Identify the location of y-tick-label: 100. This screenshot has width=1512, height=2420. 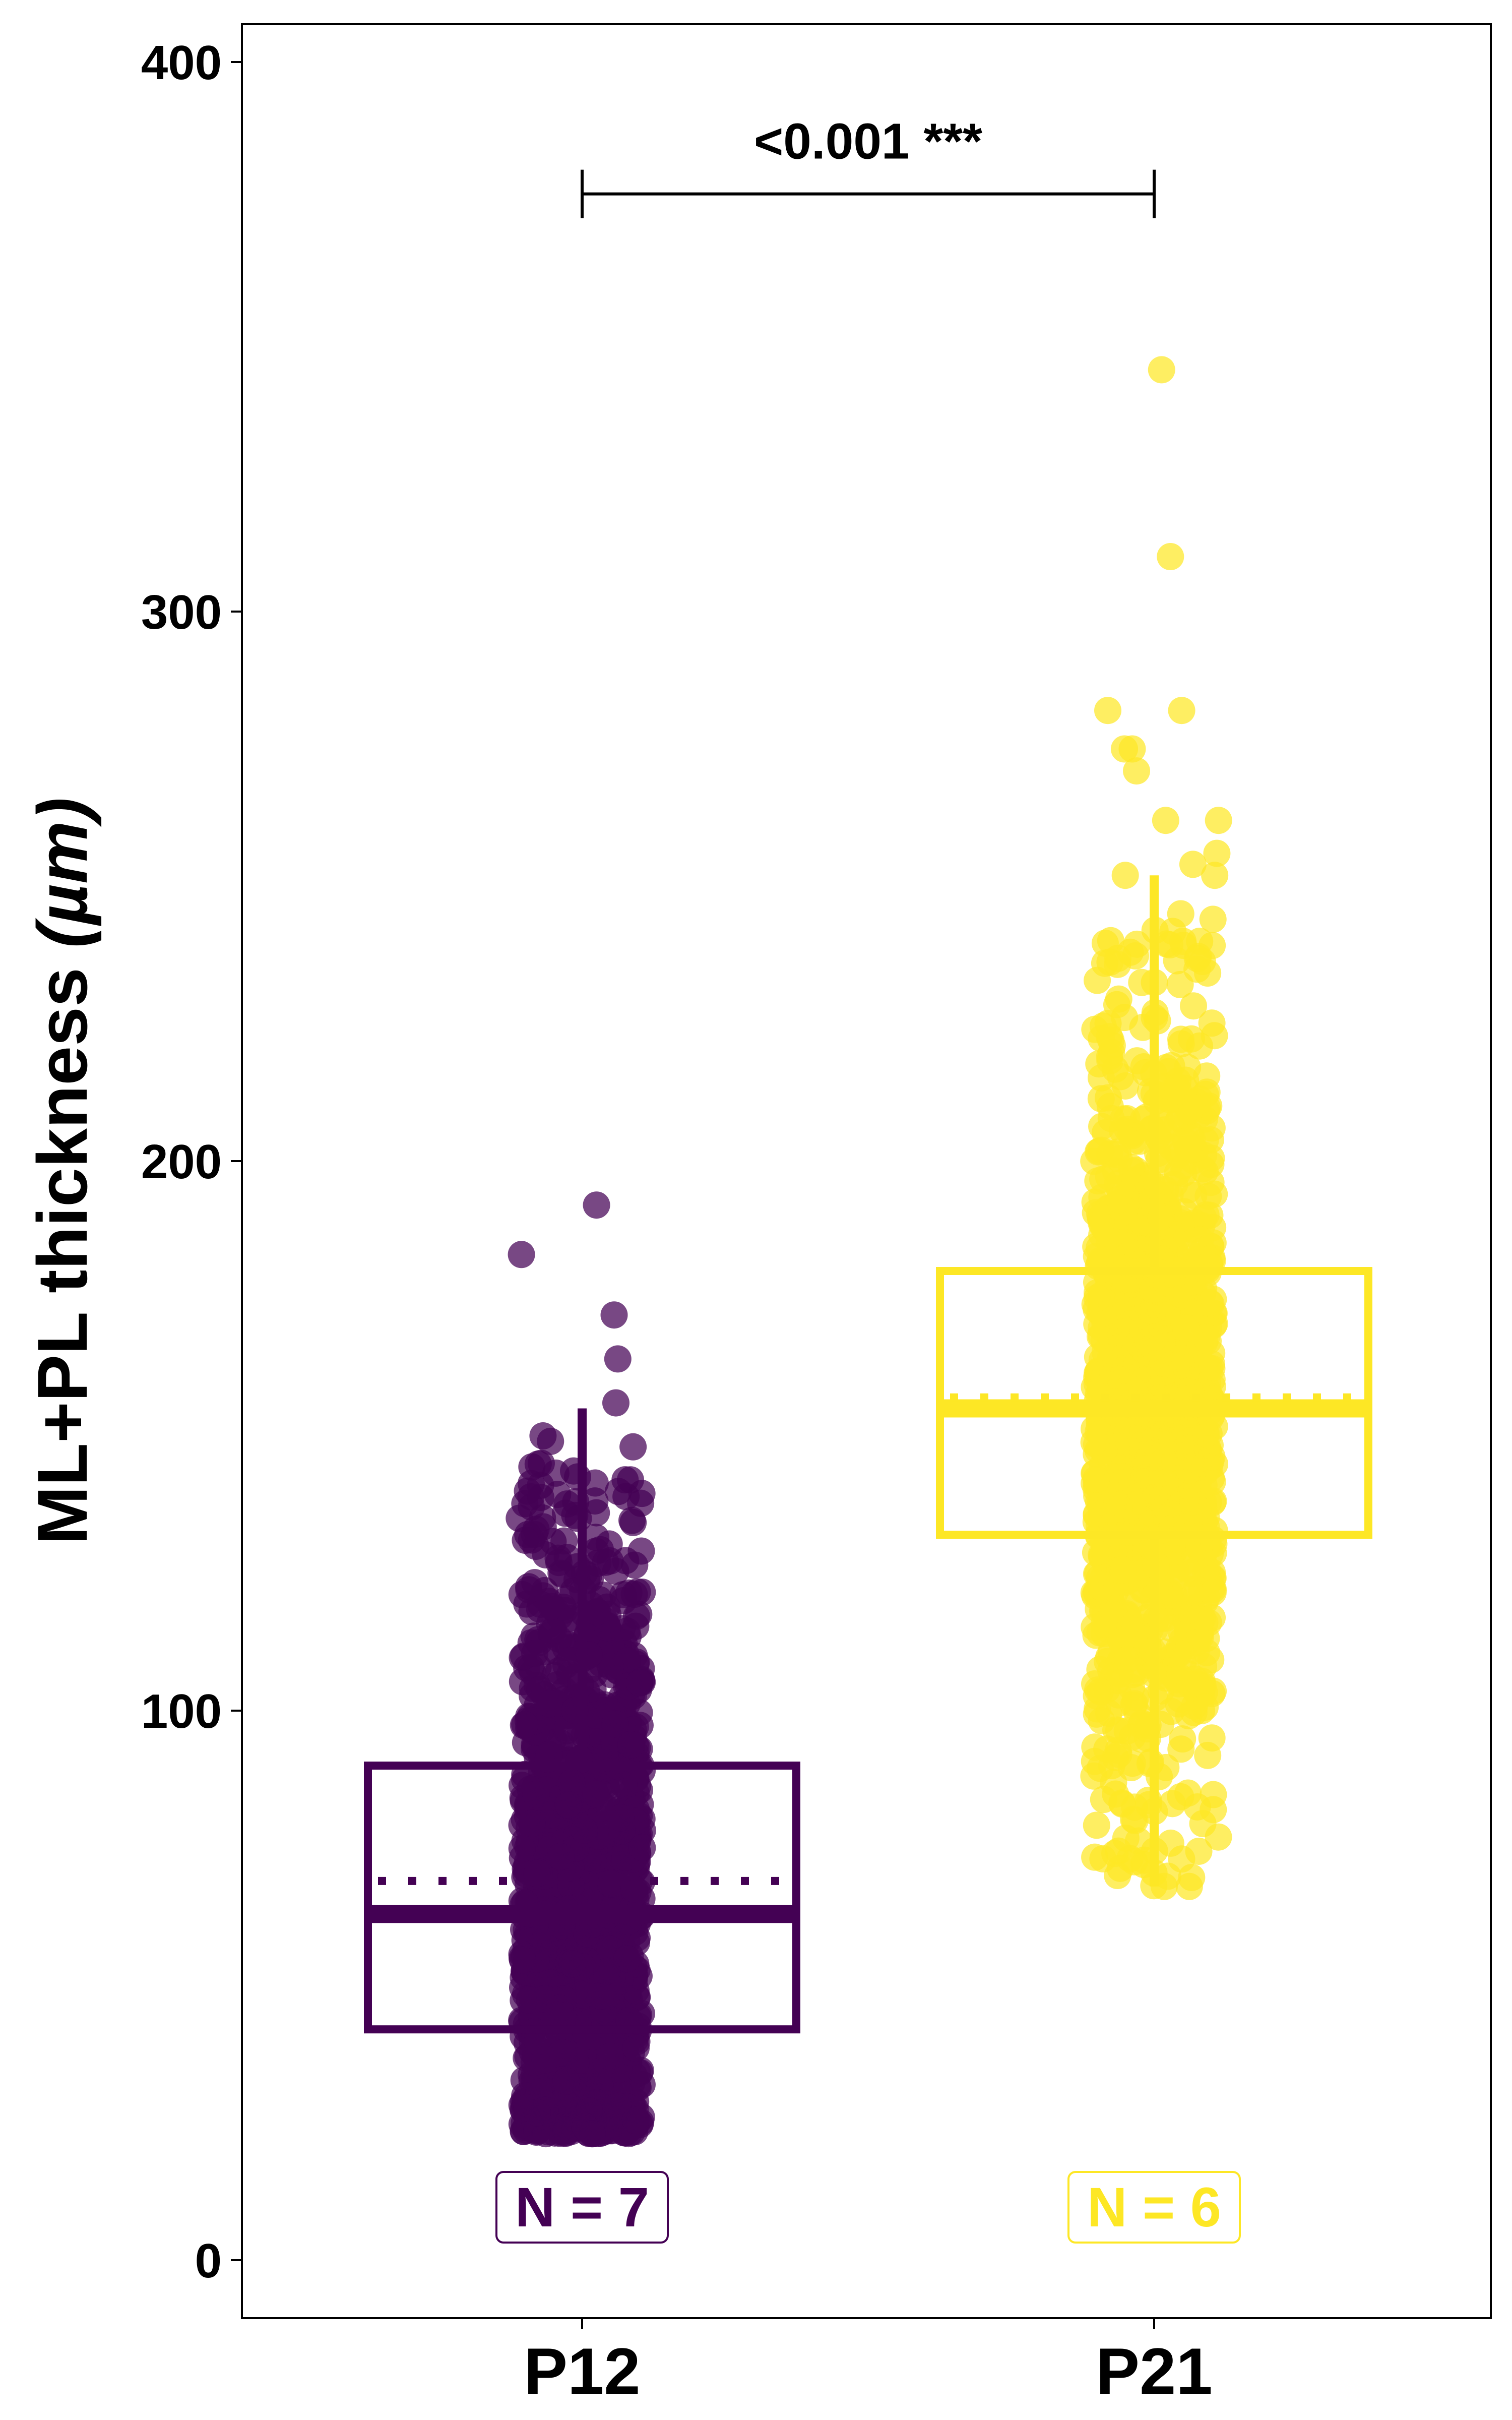
(182, 1711).